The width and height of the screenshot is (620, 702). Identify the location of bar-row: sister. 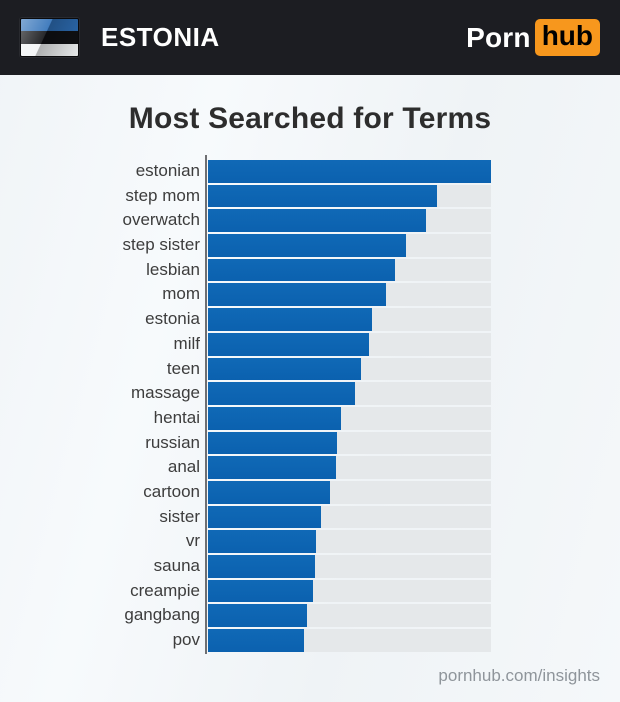
(310, 517).